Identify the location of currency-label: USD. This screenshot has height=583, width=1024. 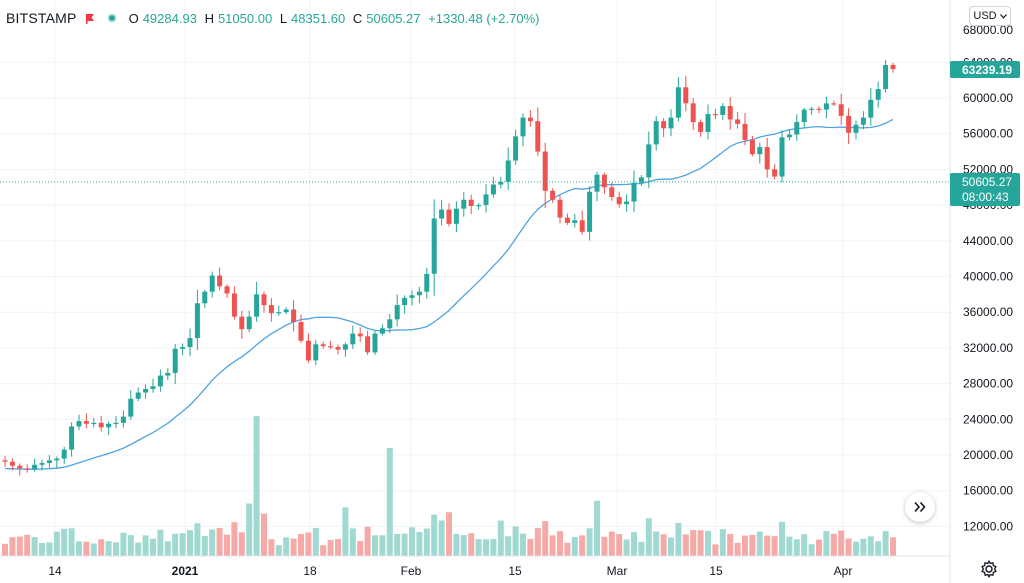
(985, 16).